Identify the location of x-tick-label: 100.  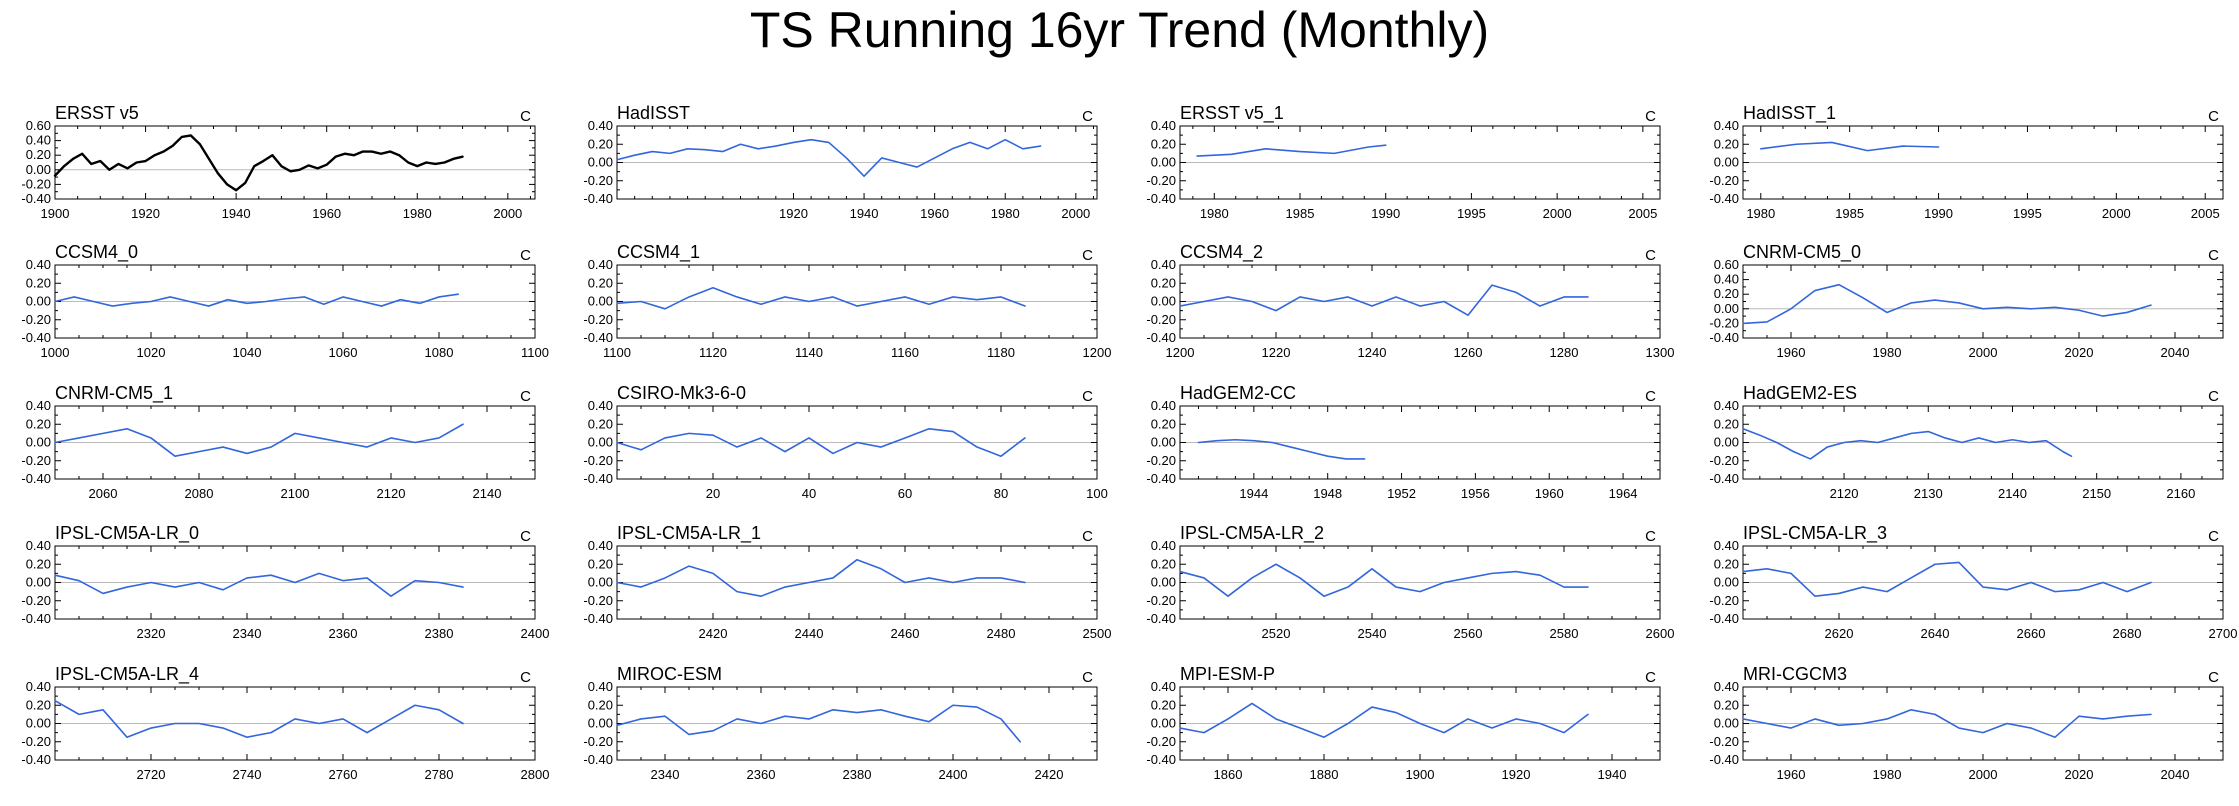
(1097, 493).